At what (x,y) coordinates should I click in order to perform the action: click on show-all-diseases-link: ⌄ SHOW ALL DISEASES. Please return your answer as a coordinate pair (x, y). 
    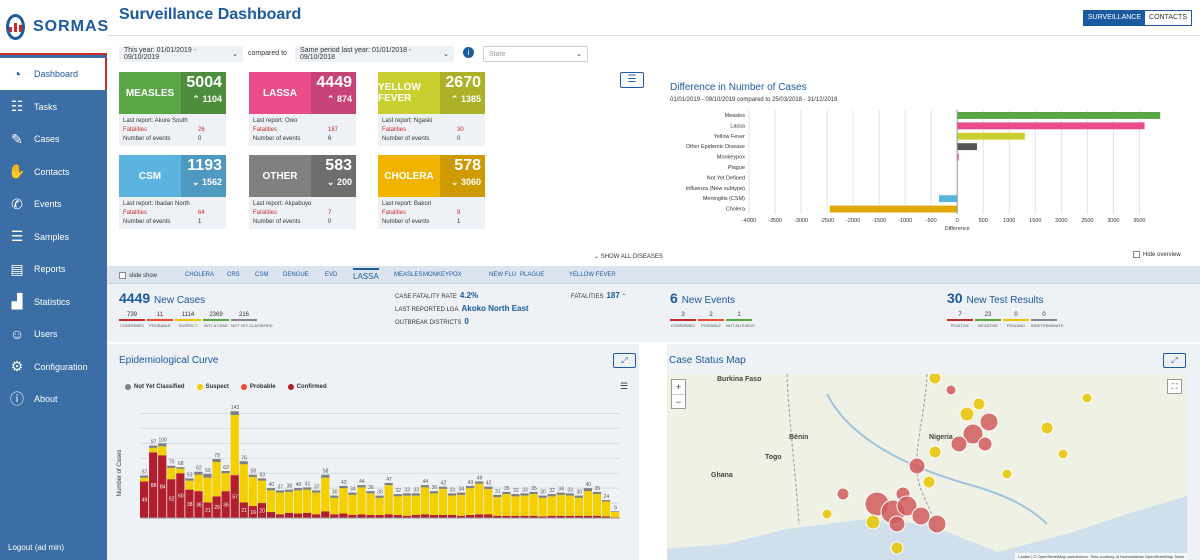
    Looking at the image, I should click on (628, 256).